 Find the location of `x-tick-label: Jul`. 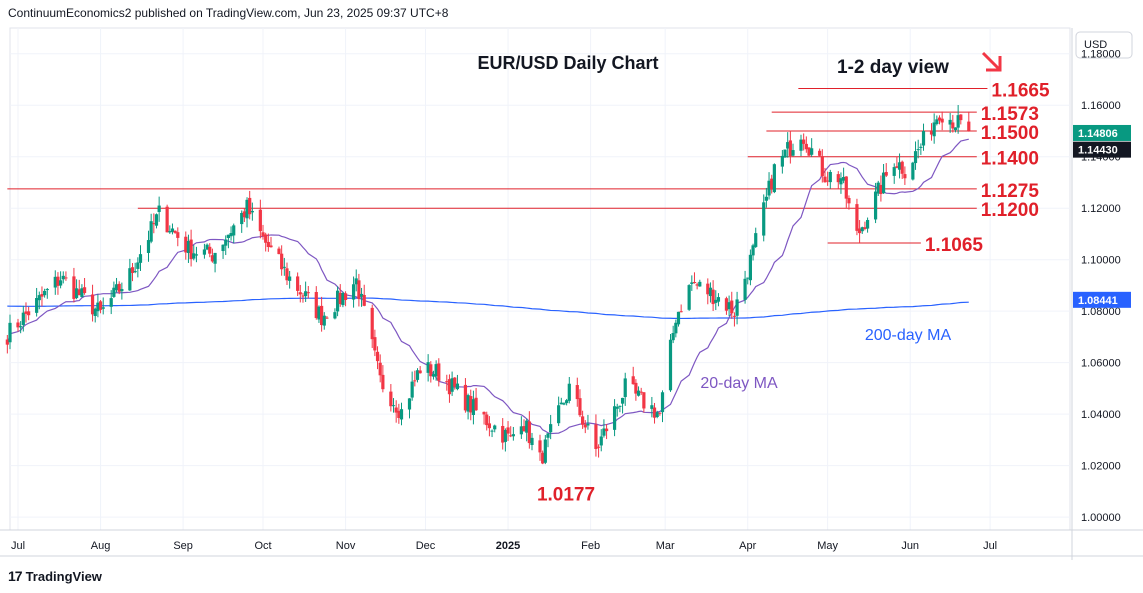

x-tick-label: Jul is located at coordinates (18, 546).